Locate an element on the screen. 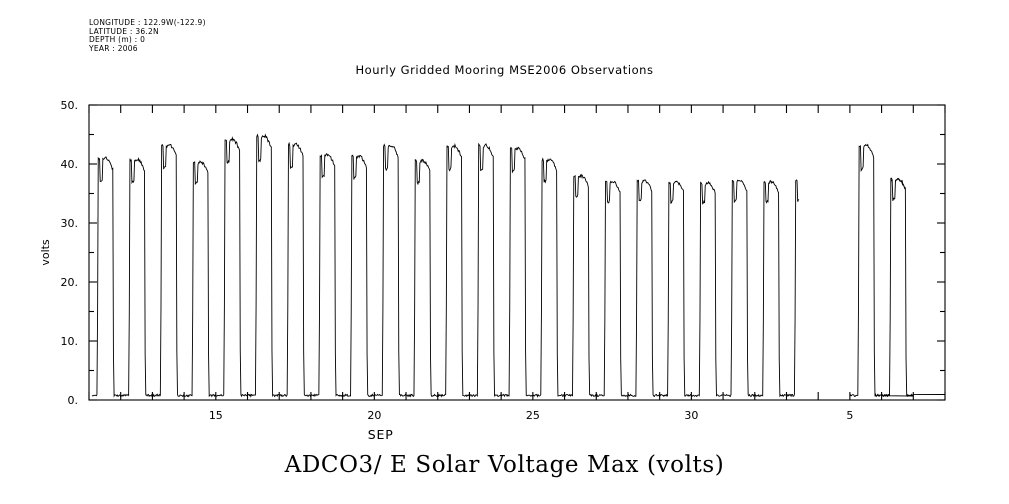  metadata-year: YEAR : 2006 is located at coordinates (113, 48).